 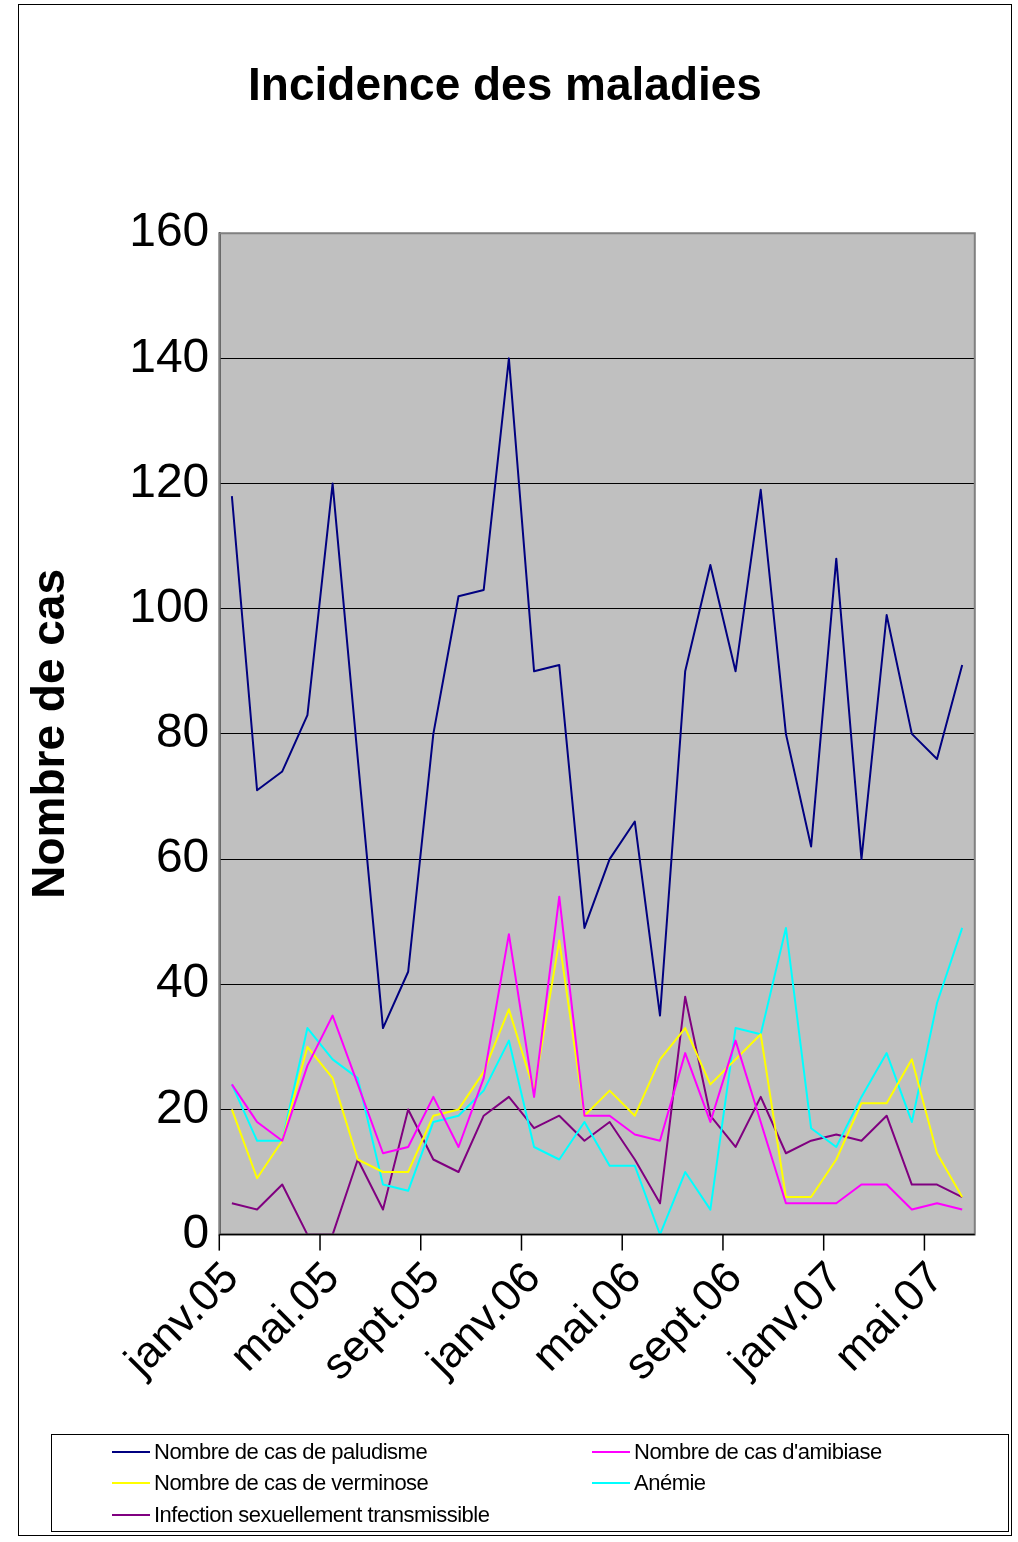 I want to click on y-tick-label: 60, so click(x=182, y=856).